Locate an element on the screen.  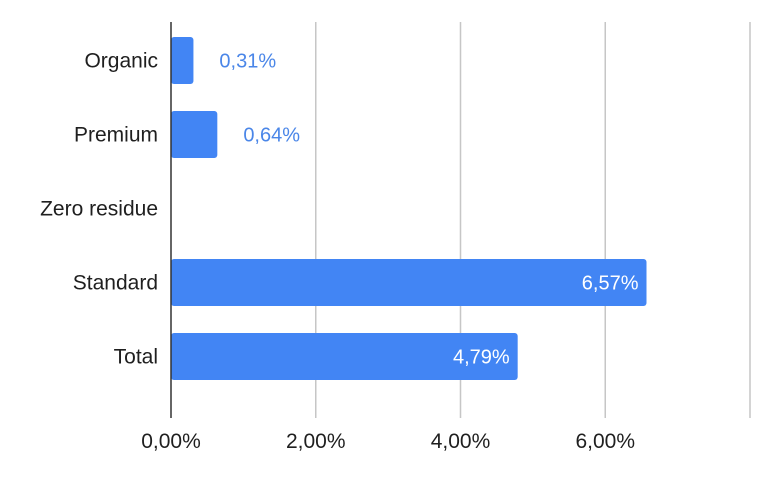
category-label: Zero residue is located at coordinates (99, 209).